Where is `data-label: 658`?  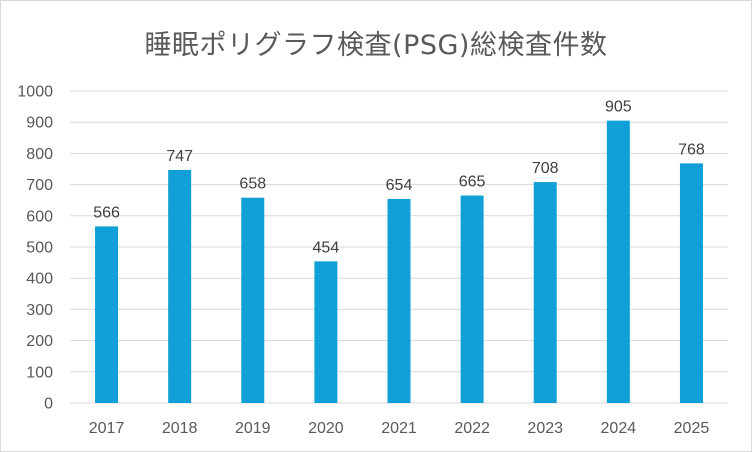 data-label: 658 is located at coordinates (252, 184).